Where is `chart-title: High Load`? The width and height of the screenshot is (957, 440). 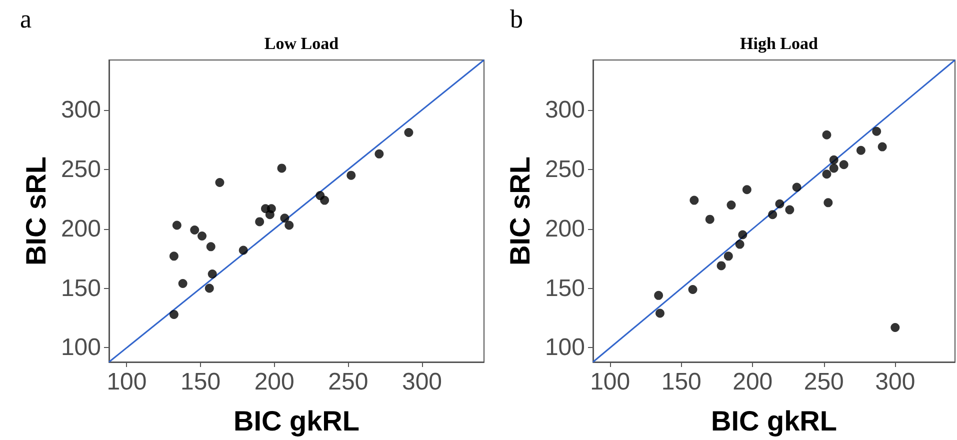 chart-title: High Load is located at coordinates (779, 43).